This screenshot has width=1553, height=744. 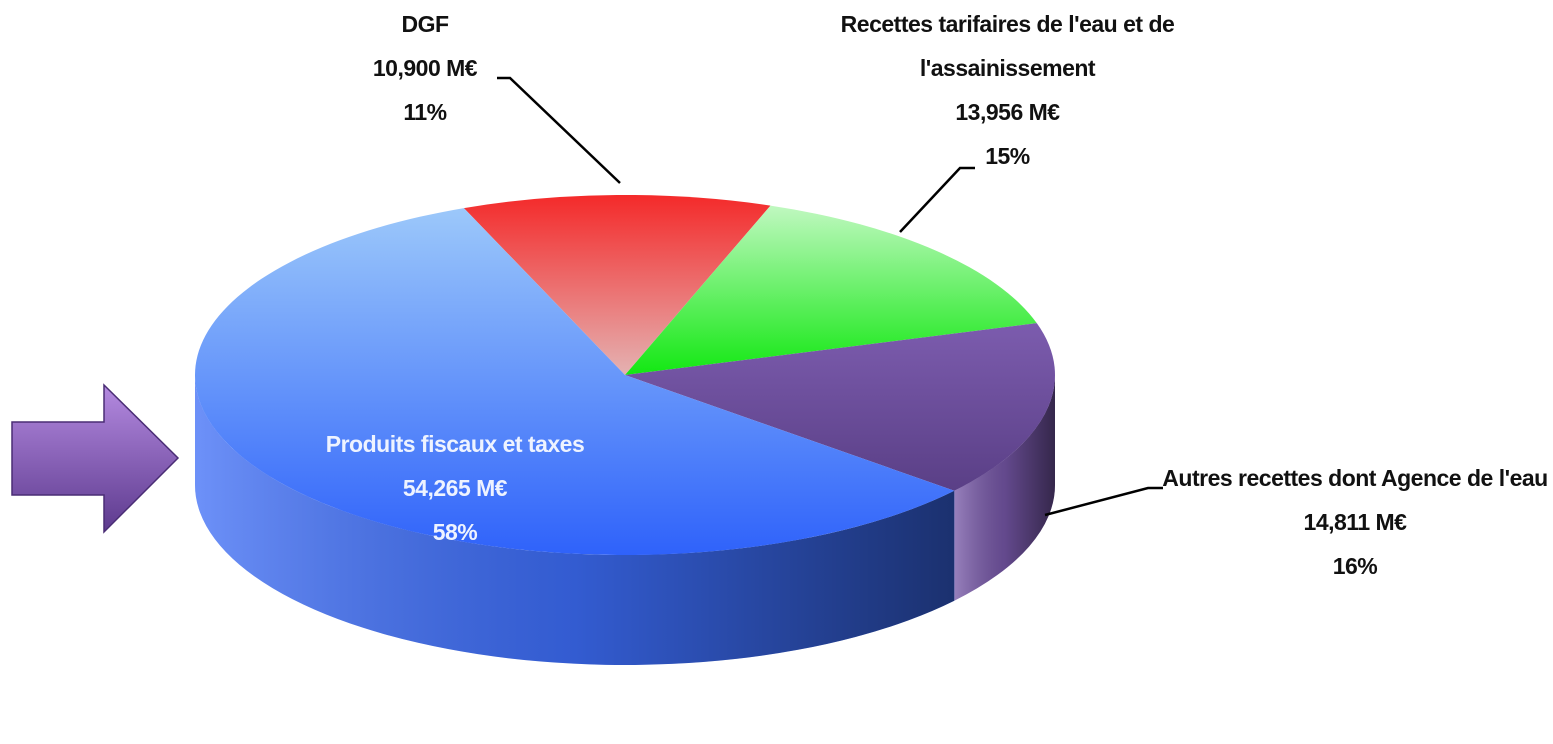 I want to click on percent-label: 16%, so click(x=1355, y=566).